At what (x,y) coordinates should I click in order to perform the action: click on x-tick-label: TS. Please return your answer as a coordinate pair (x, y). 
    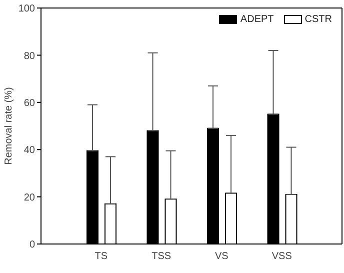
    Looking at the image, I should click on (101, 256).